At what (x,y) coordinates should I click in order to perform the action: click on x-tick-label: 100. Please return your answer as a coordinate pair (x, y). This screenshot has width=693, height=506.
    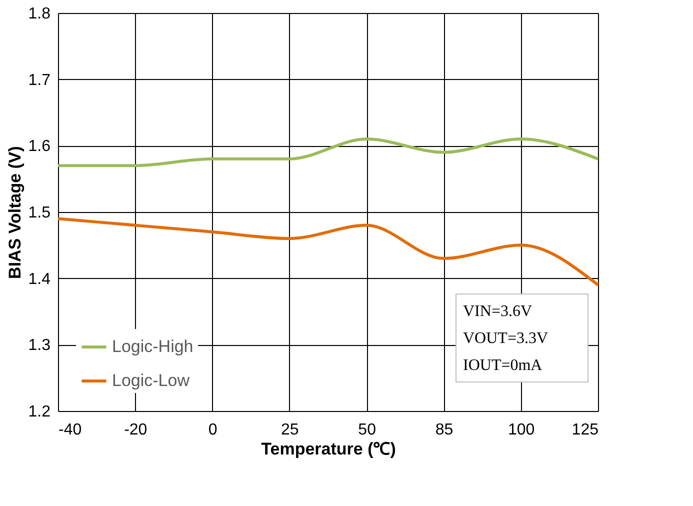
    Looking at the image, I should click on (521, 430).